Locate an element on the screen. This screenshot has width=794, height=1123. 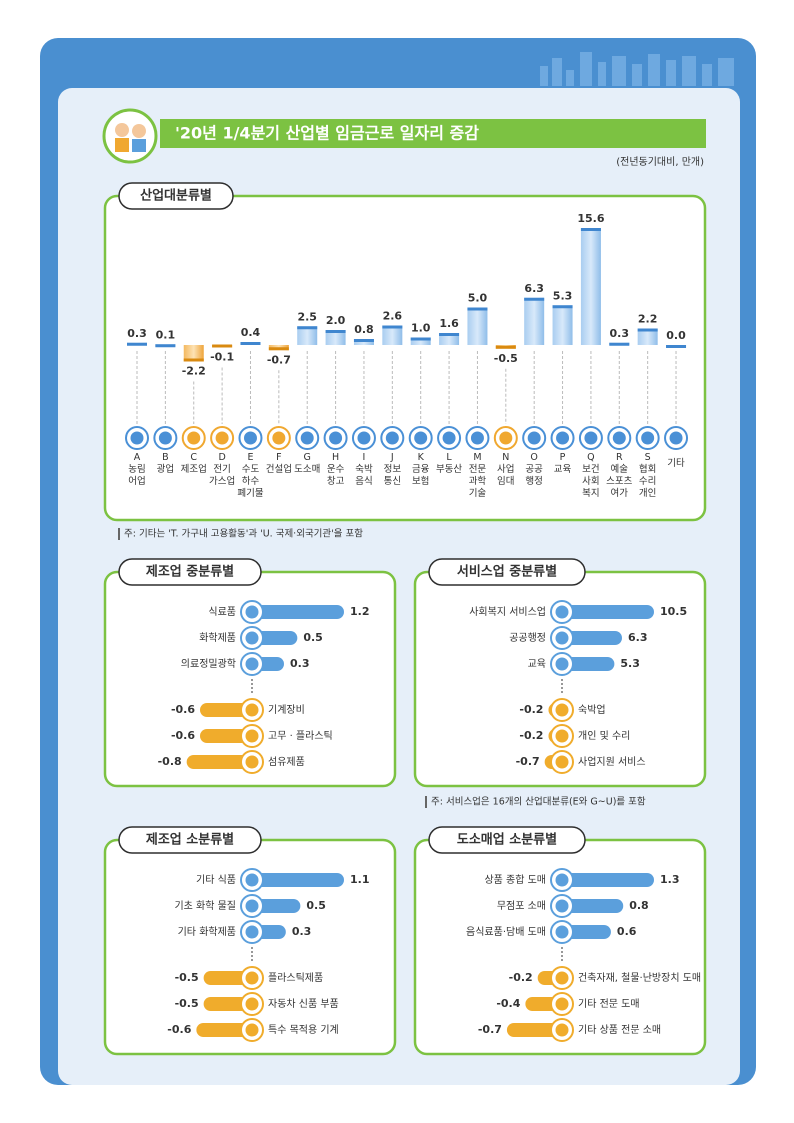
category-code: A is located at coordinates (137, 457).